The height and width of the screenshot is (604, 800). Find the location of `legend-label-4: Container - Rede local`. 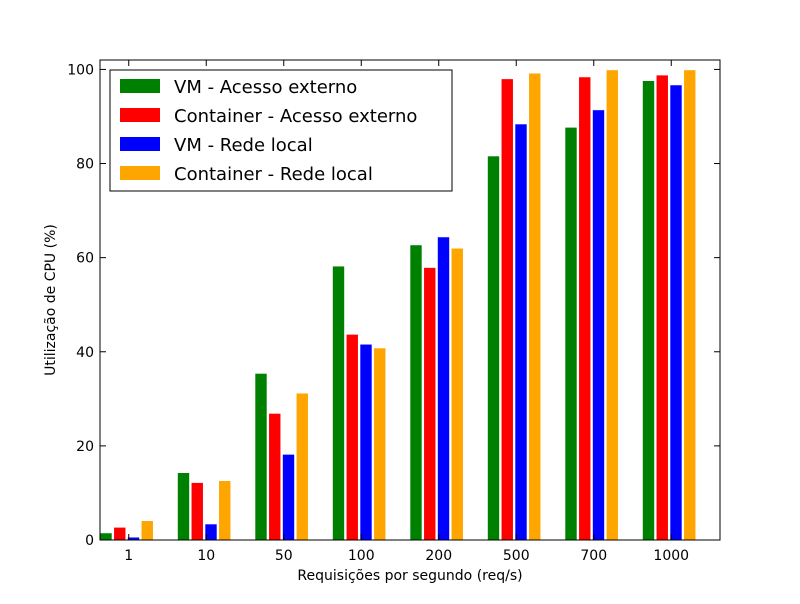

legend-label-4: Container - Rede local is located at coordinates (273, 174).